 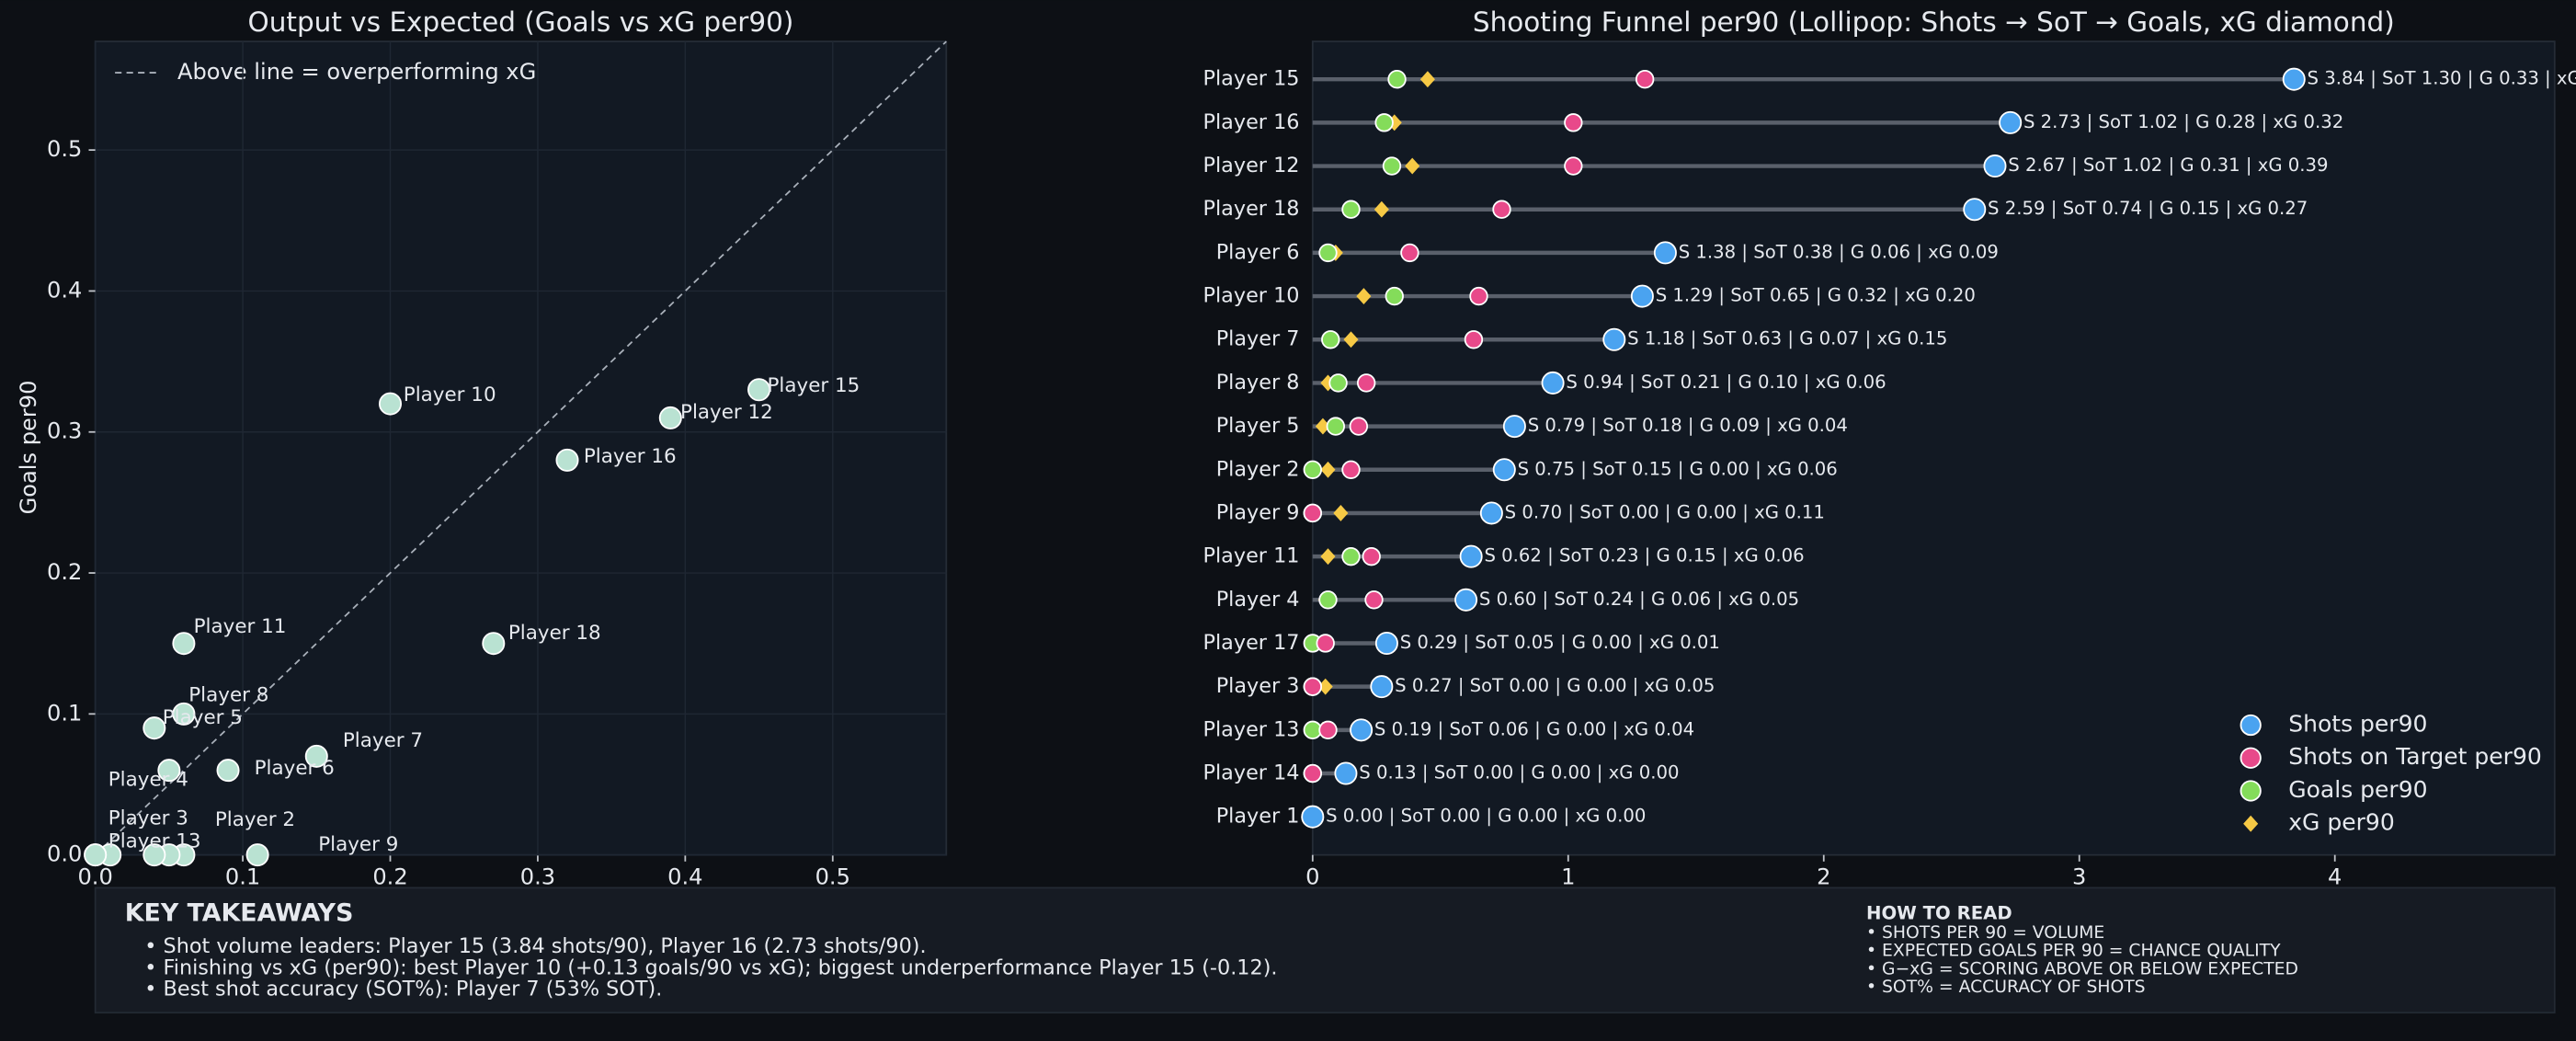 What do you see at coordinates (148, 779) in the screenshot?
I see `point-label: Player 4` at bounding box center [148, 779].